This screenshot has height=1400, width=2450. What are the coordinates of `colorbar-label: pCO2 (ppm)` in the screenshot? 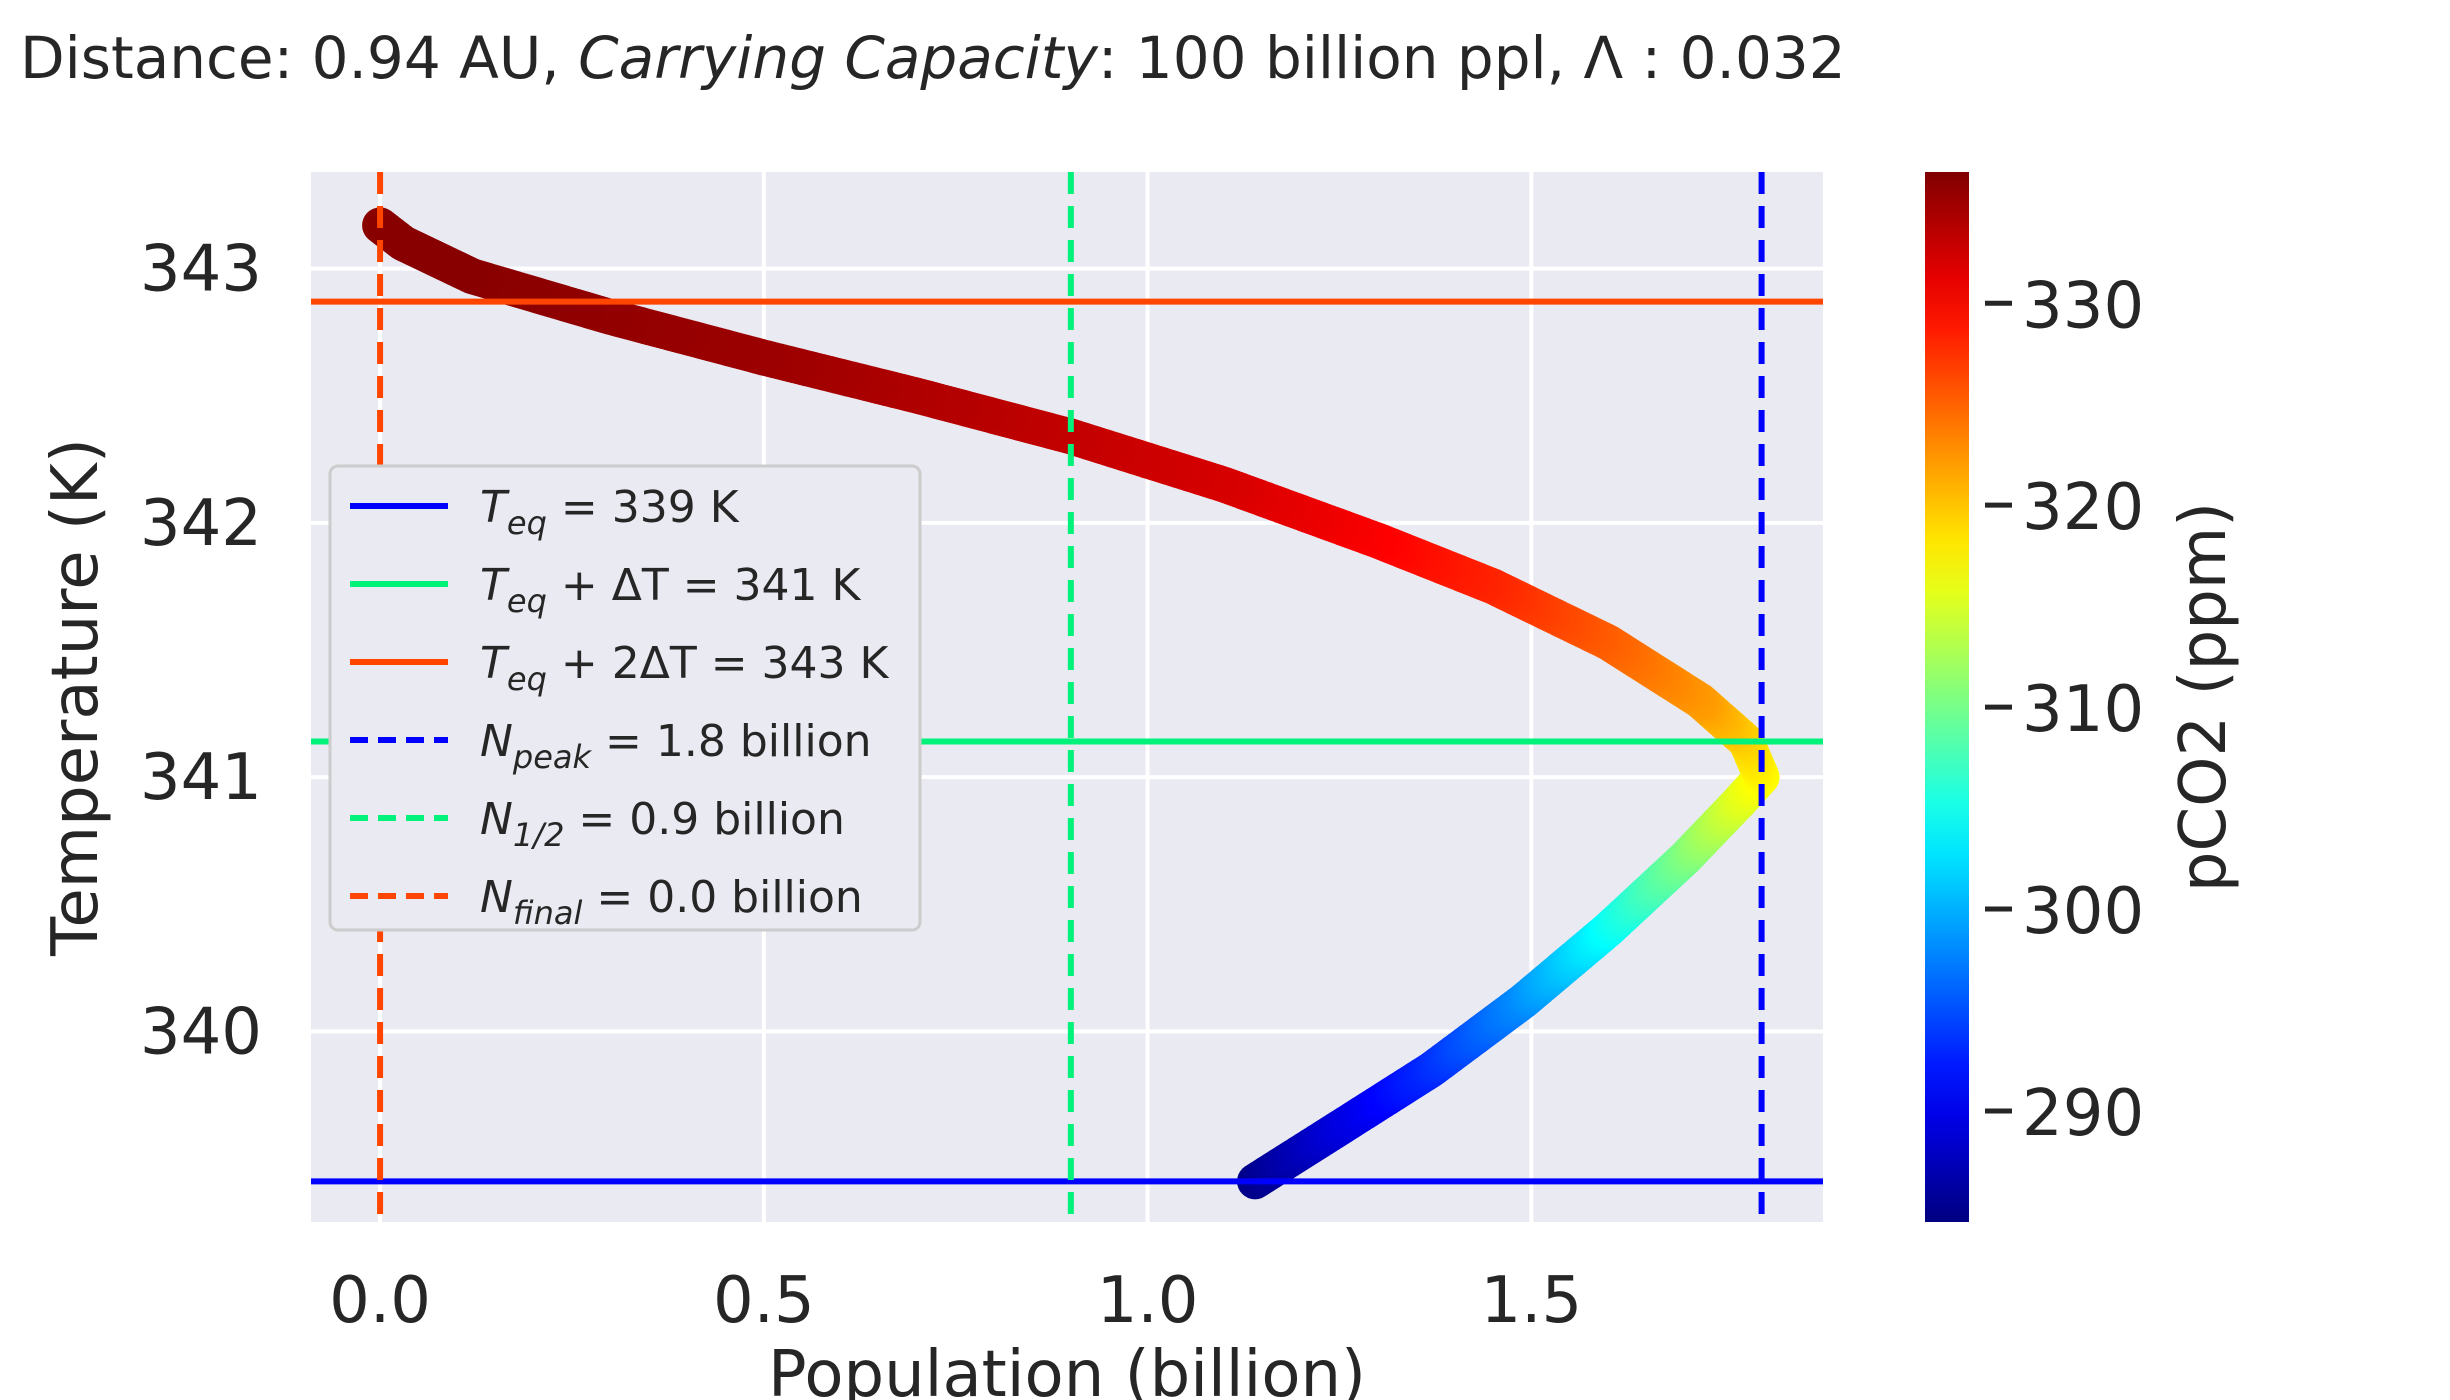 It's located at (2204, 697).